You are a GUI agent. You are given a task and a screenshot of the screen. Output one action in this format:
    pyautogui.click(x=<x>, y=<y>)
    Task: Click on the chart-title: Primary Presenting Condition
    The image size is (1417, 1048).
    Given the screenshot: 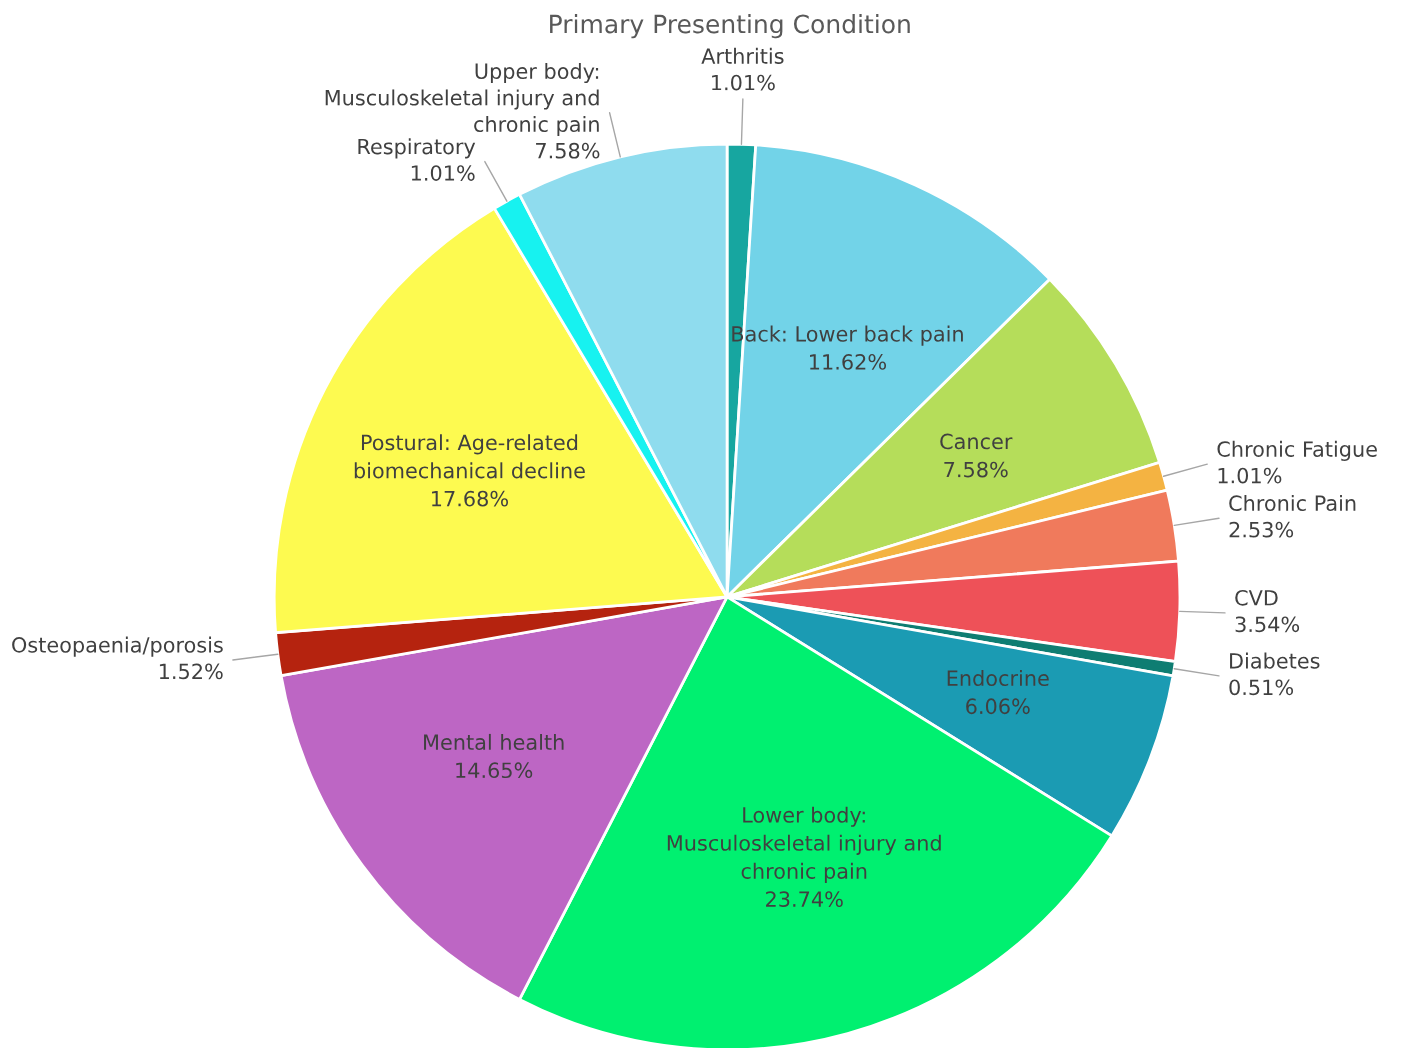 What is the action you would take?
    pyautogui.click(x=730, y=26)
    